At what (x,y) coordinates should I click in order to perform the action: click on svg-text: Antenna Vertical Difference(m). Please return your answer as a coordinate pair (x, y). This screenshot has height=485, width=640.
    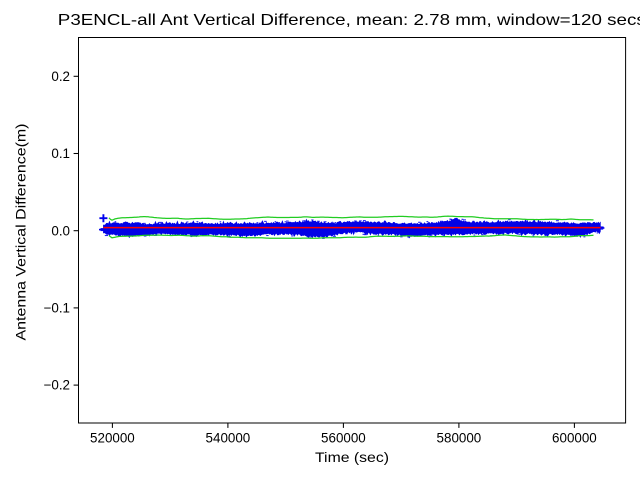
    Looking at the image, I should click on (21, 232).